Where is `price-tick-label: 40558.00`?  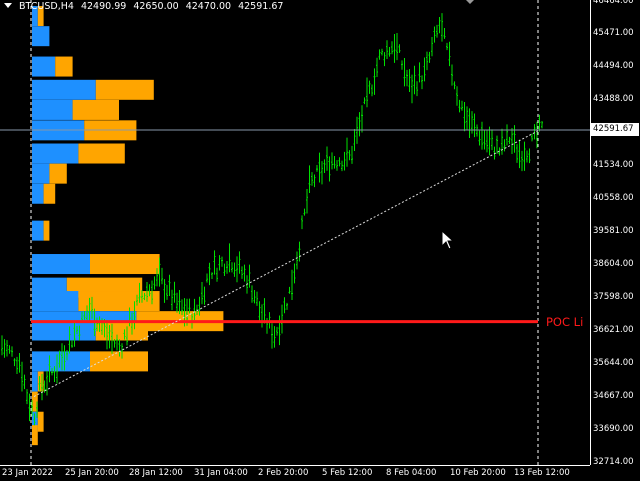
price-tick-label: 40558.00 is located at coordinates (613, 198).